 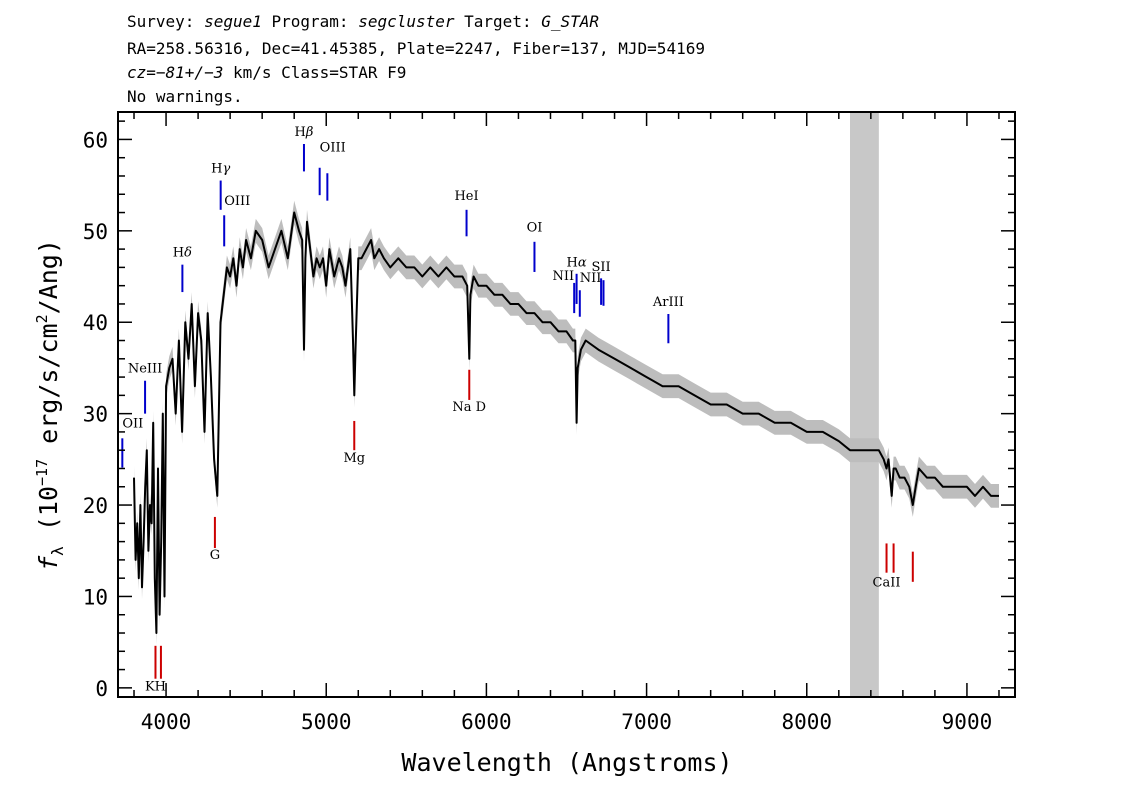 I want to click on absorption-line-label: KH, so click(x=155, y=687).